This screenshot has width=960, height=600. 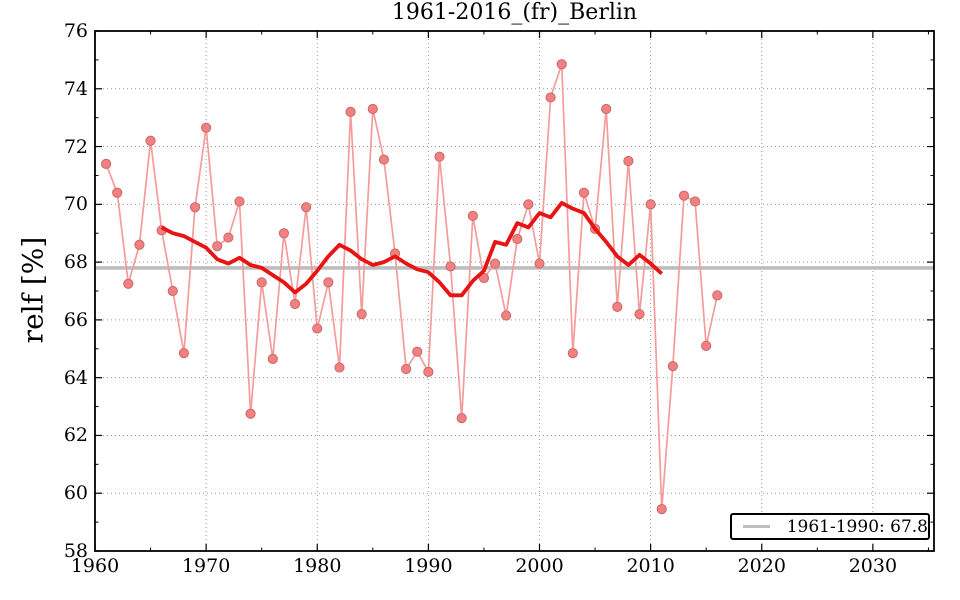 What do you see at coordinates (75, 493) in the screenshot?
I see `y-tick-label: 60` at bounding box center [75, 493].